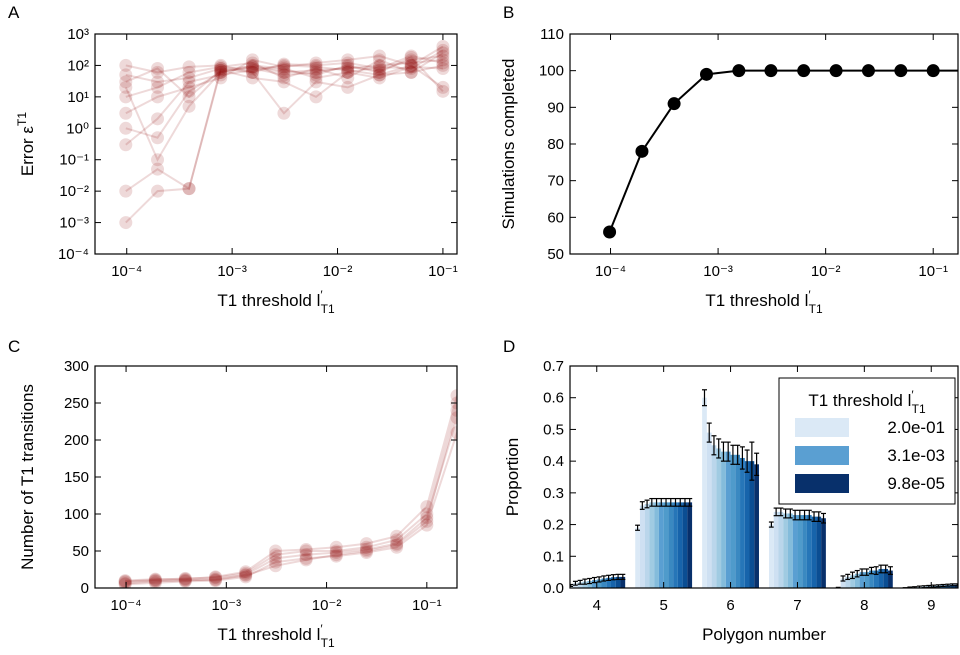 This screenshot has height=655, width=960. What do you see at coordinates (555, 107) in the screenshot?
I see `y-tick-label: 90` at bounding box center [555, 107].